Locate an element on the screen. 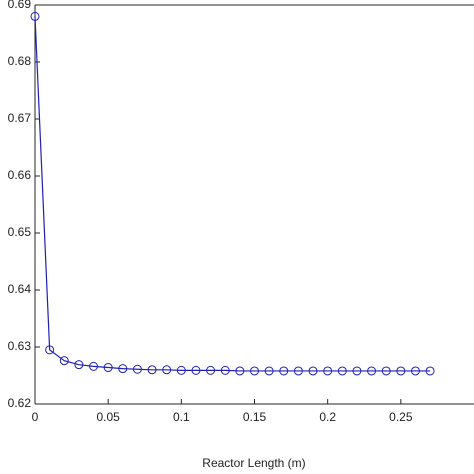 The image size is (474, 474). x-tick-label: 0.05 is located at coordinates (108, 417).